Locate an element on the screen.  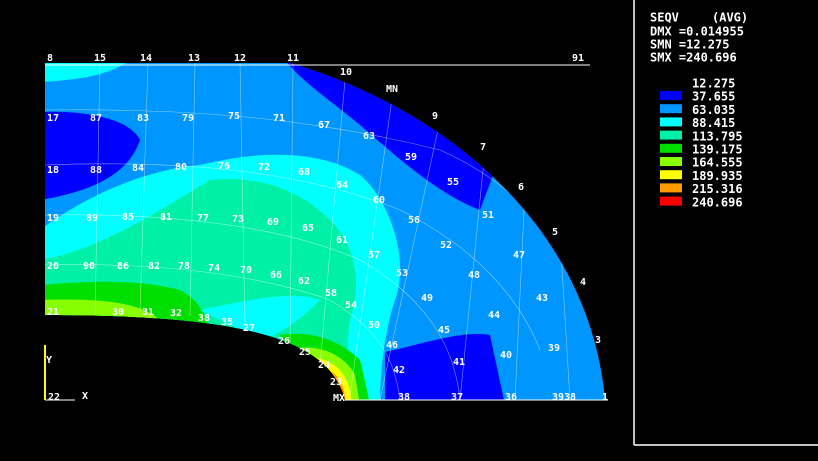
node-label: 67 is located at coordinates (324, 125).